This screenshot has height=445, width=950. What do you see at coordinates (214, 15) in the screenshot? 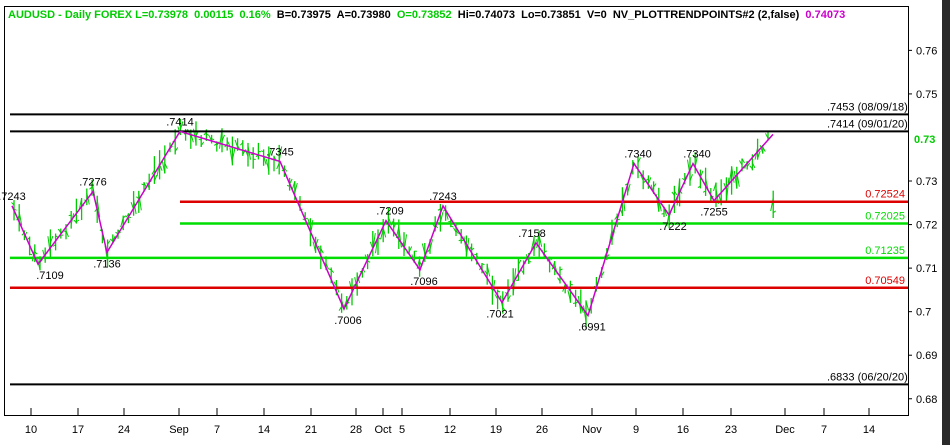
I see `change-value: 0.00115` at bounding box center [214, 15].